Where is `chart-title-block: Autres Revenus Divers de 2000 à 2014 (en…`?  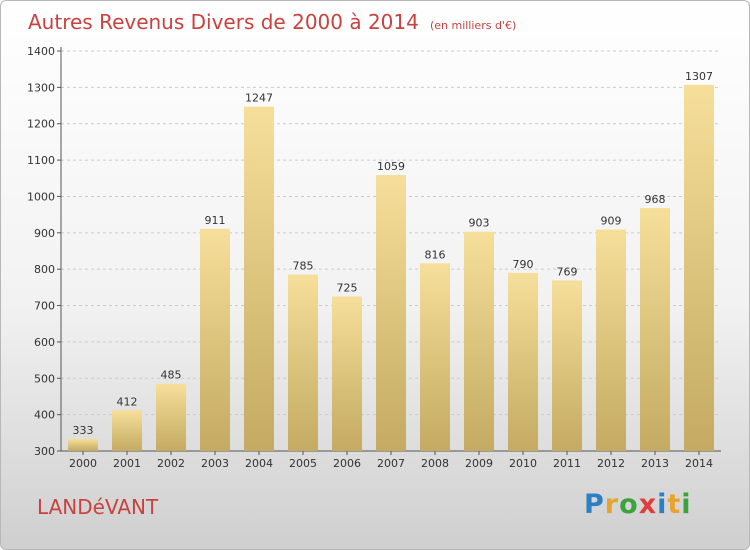
chart-title-block: Autres Revenus Divers de 2000 à 2014 (en… is located at coordinates (272, 22).